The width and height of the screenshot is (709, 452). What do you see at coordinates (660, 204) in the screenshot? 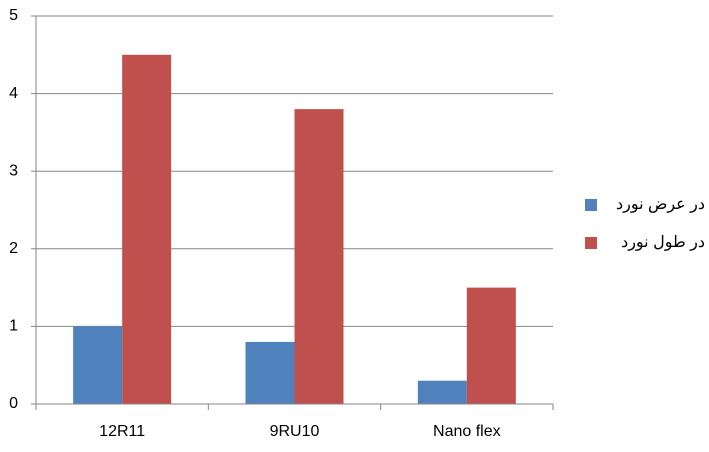
I see `legend-label: در عرض نورد` at bounding box center [660, 204].